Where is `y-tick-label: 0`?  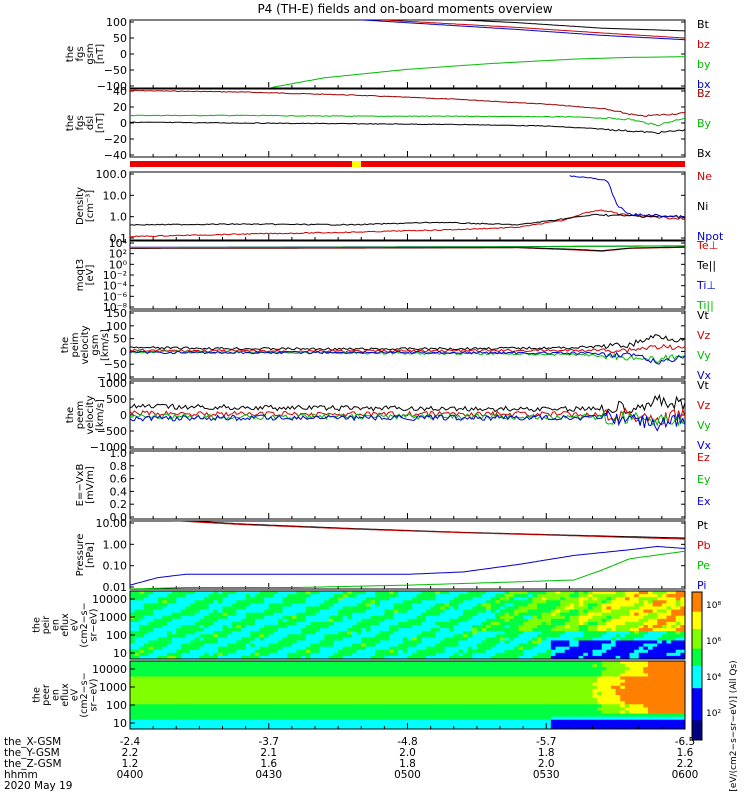
y-tick-label: 0 is located at coordinates (123, 123).